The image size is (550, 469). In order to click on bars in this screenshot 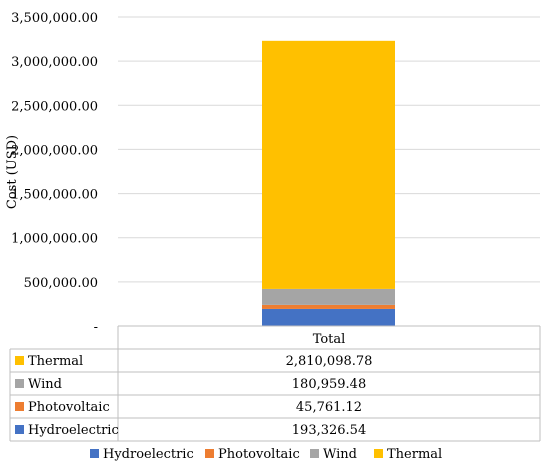, I will do `click(328, 183)`.